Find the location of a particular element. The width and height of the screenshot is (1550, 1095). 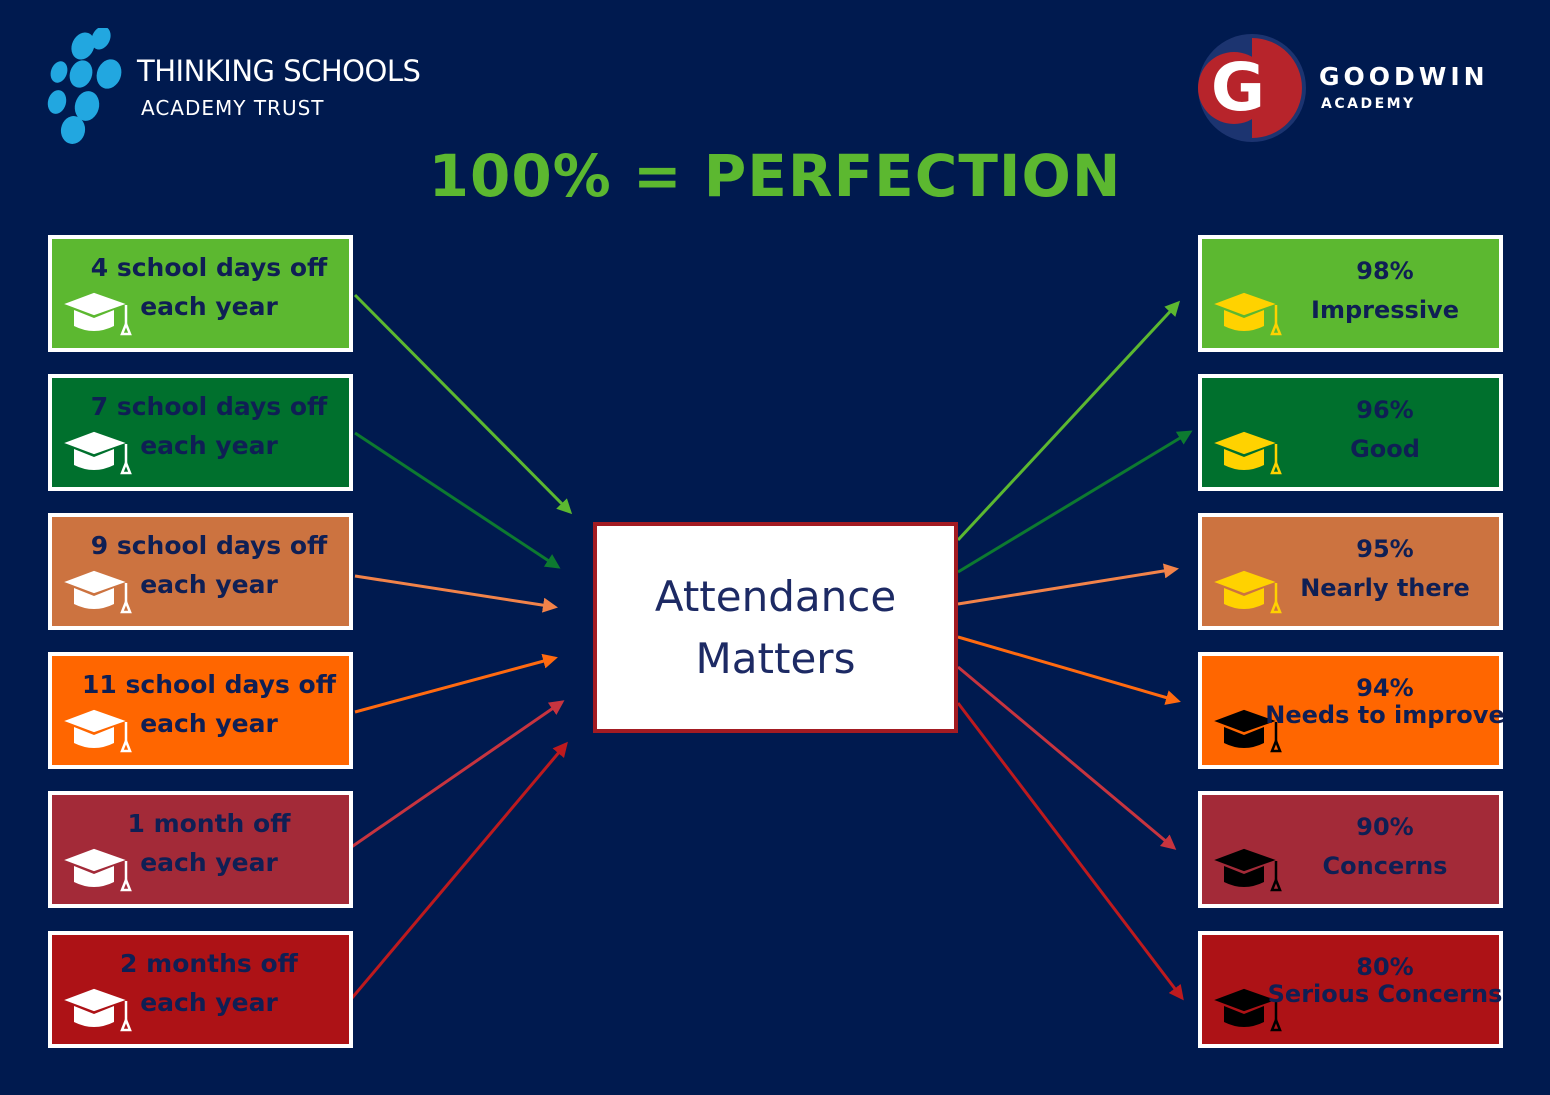

right-box-2-line-1: 96% is located at coordinates (1385, 410).